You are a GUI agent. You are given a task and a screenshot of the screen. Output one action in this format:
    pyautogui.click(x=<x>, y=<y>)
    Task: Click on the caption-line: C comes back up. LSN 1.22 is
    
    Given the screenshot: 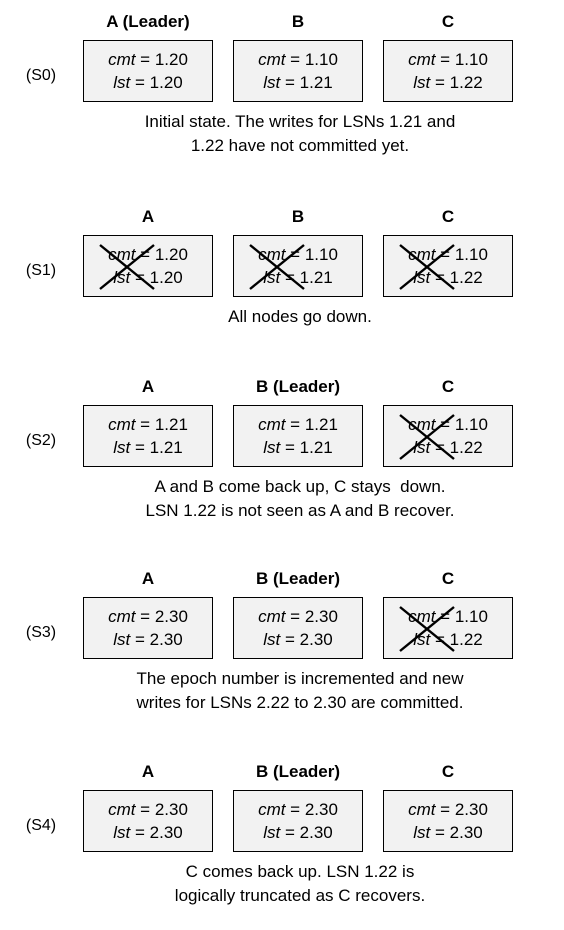 What is the action you would take?
    pyautogui.click(x=300, y=871)
    